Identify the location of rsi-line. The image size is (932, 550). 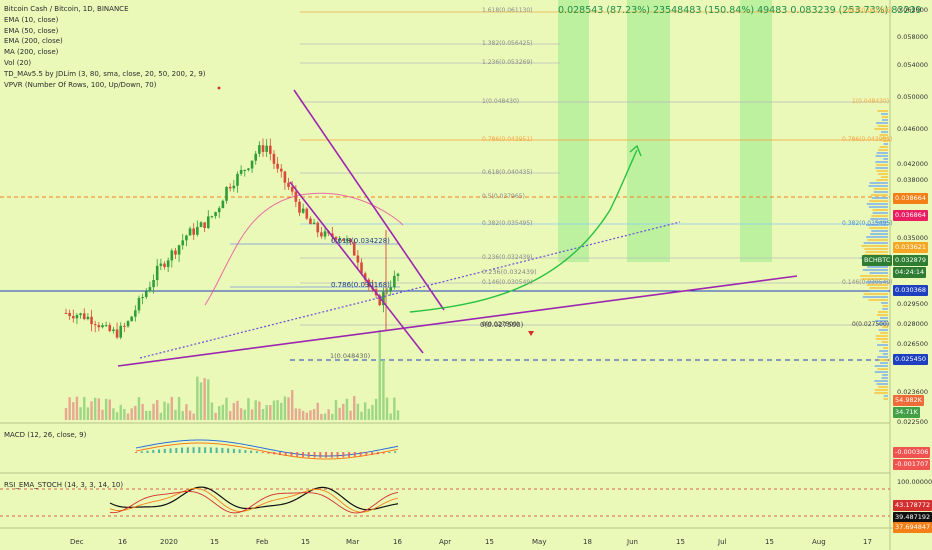
(254, 500).